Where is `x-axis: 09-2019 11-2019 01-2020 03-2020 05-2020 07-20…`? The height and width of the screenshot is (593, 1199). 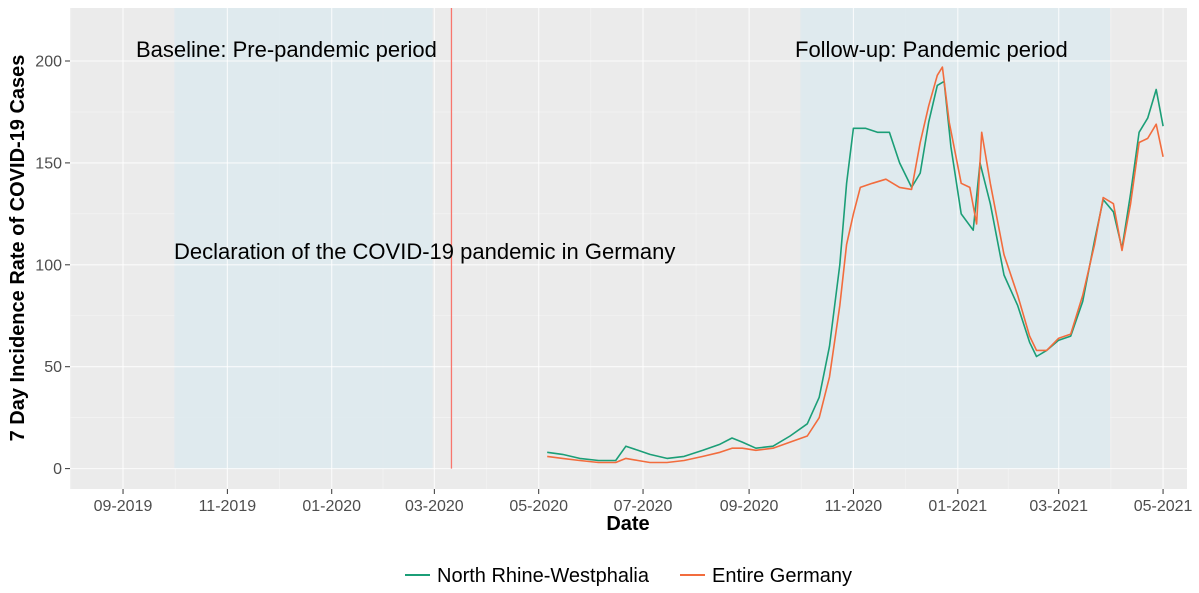
x-axis: 09-2019 11-2019 01-2020 03-2020 05-2020 07-20… is located at coordinates (643, 502).